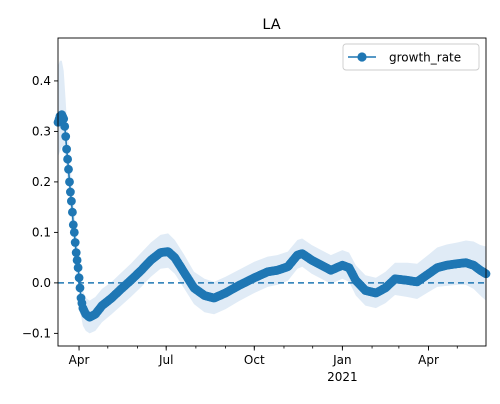 The height and width of the screenshot is (404, 500). Describe the element at coordinates (41, 283) in the screenshot. I see `y-tick-label: 0.0` at that location.